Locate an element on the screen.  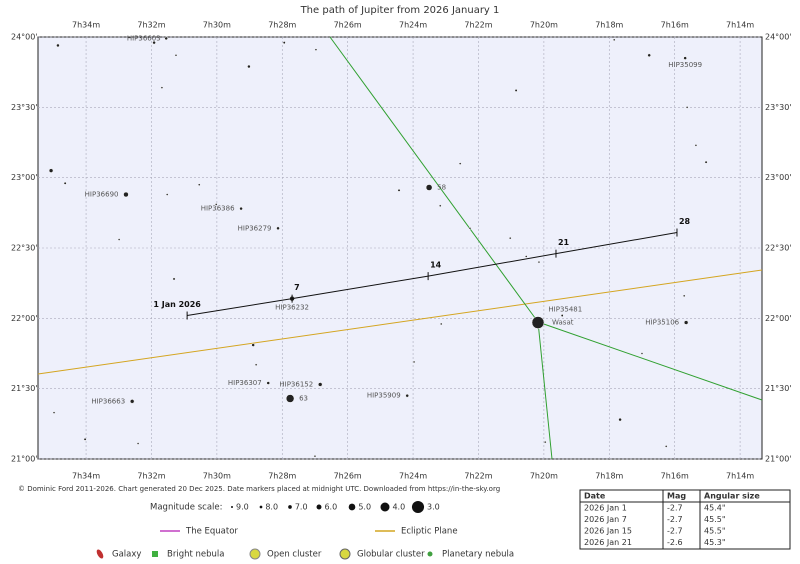
table-cell: 45.4" is located at coordinates (715, 508).